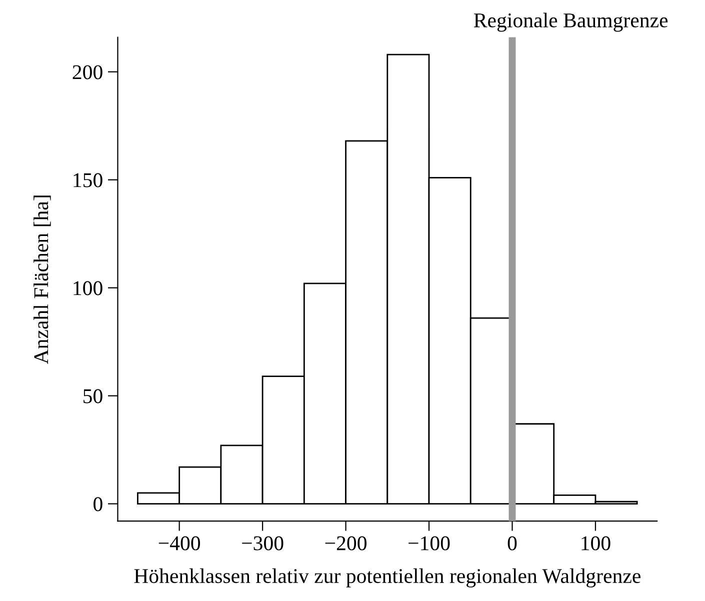 The width and height of the screenshot is (705, 601). I want to click on x-axis-title: Höhenklassen relativ zur potentiellen regionalen Waldgrenze, so click(387, 578).